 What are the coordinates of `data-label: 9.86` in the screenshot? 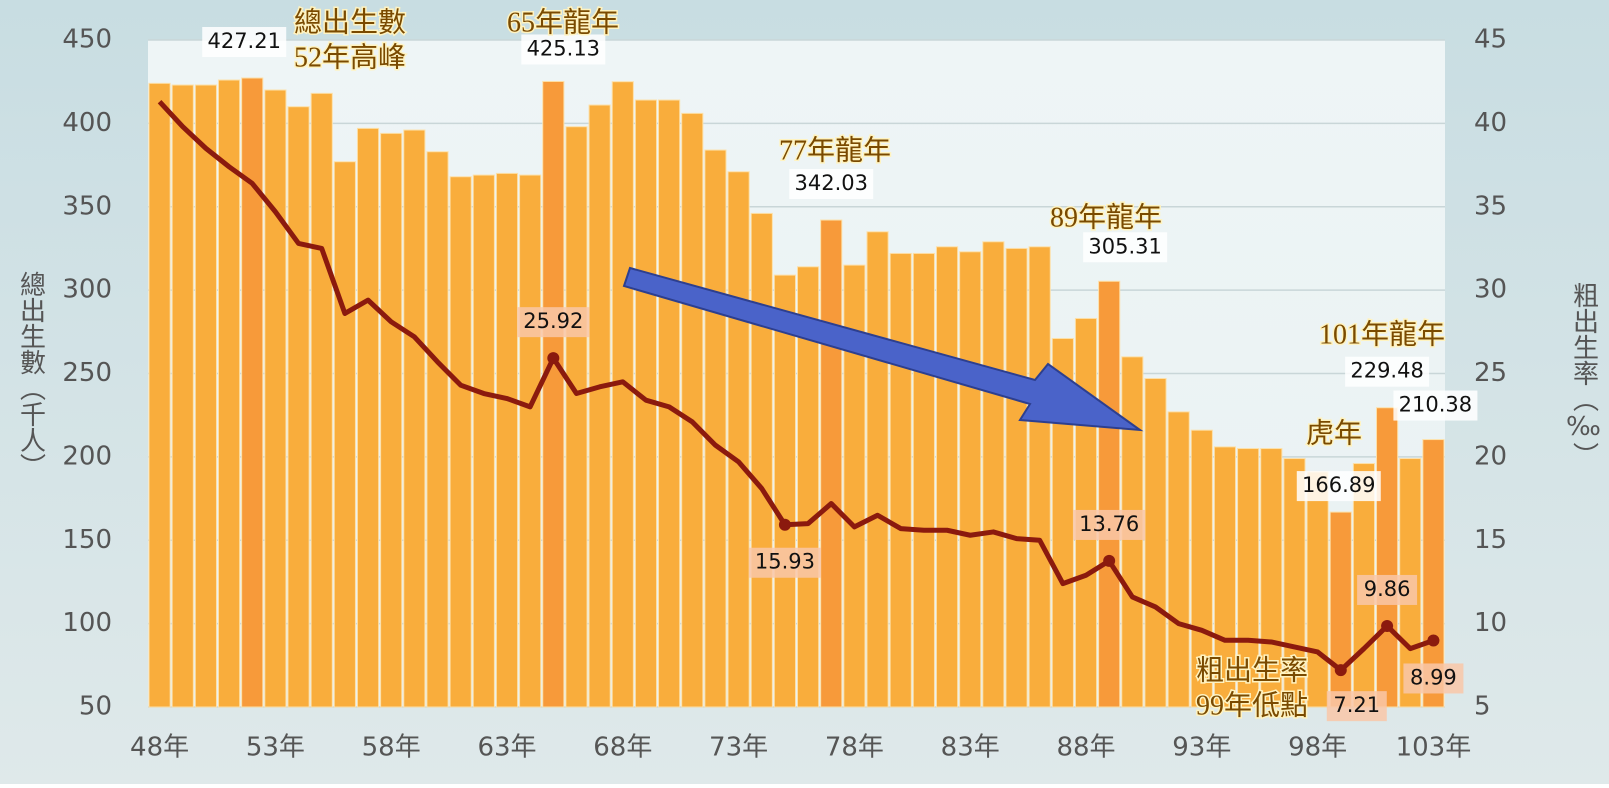 It's located at (1387, 589).